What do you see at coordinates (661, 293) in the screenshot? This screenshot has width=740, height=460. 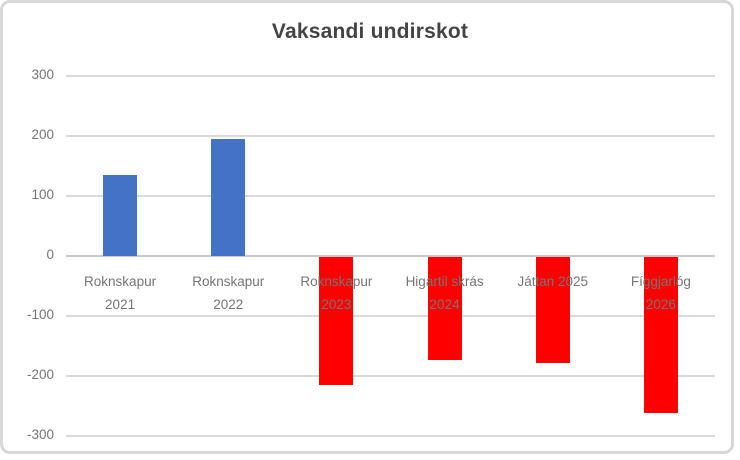 I see `category-label: Fíggjarlóg 2026` at bounding box center [661, 293].